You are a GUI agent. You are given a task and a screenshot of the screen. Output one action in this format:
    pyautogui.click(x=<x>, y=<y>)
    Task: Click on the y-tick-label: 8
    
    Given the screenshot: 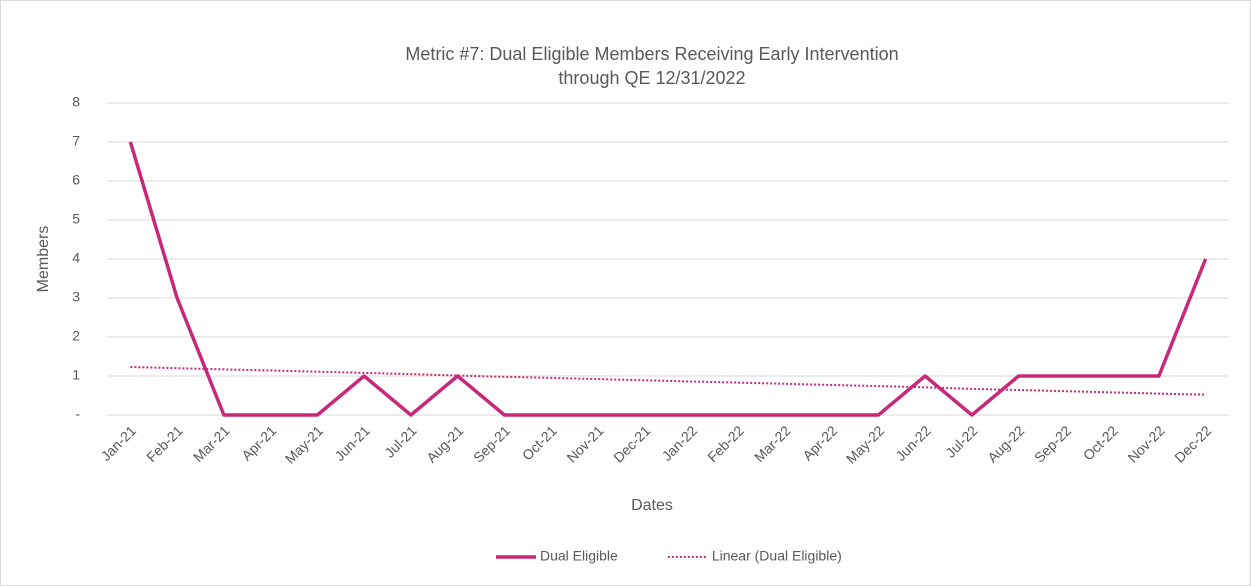 What is the action you would take?
    pyautogui.click(x=76, y=102)
    